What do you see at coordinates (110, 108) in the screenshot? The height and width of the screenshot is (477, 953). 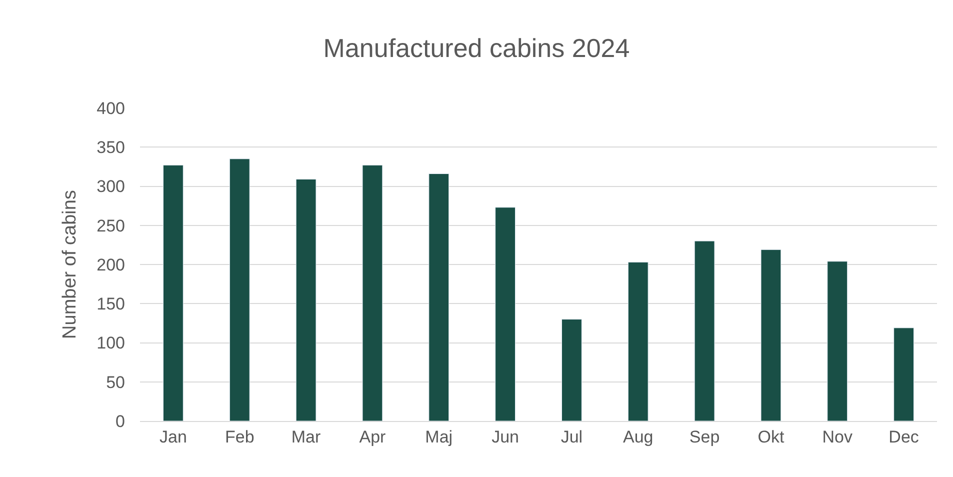 I see `y-tick-label: 400` at bounding box center [110, 108].